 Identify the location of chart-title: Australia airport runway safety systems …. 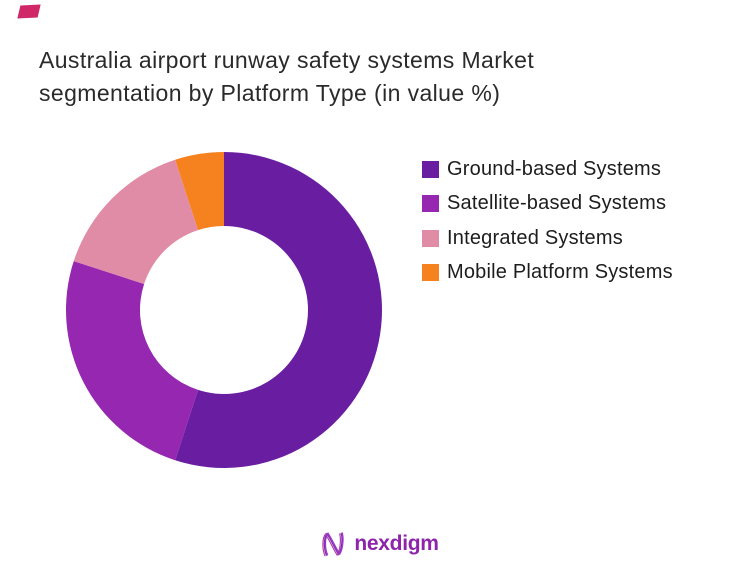
(369, 77).